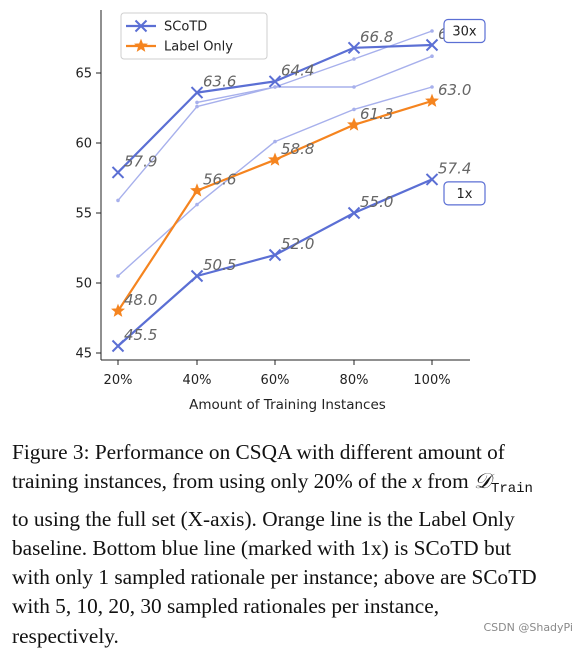  Describe the element at coordinates (219, 82) in the screenshot. I see `data-label: 63.6` at that location.